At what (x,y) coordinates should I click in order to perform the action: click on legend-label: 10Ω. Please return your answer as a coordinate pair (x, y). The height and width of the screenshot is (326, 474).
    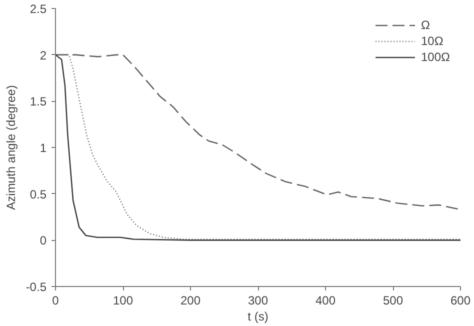
    Looking at the image, I should click on (432, 41).